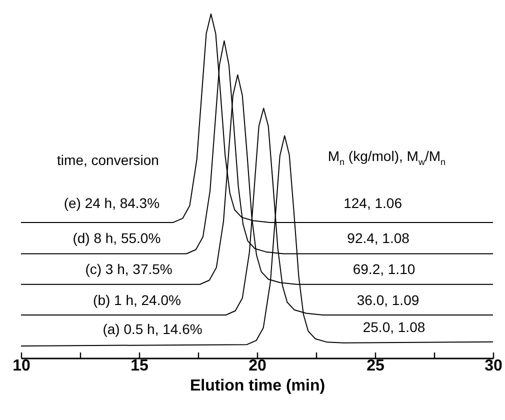  What do you see at coordinates (378, 238) in the screenshot?
I see `annotation: 92.4, 1.08` at bounding box center [378, 238].